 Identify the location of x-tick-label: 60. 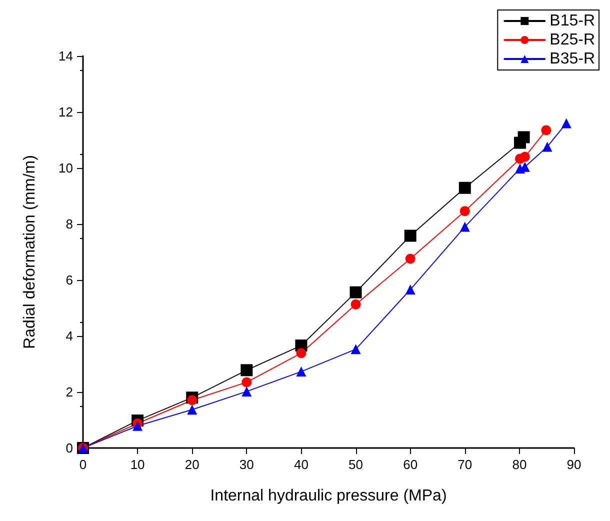
(410, 464).